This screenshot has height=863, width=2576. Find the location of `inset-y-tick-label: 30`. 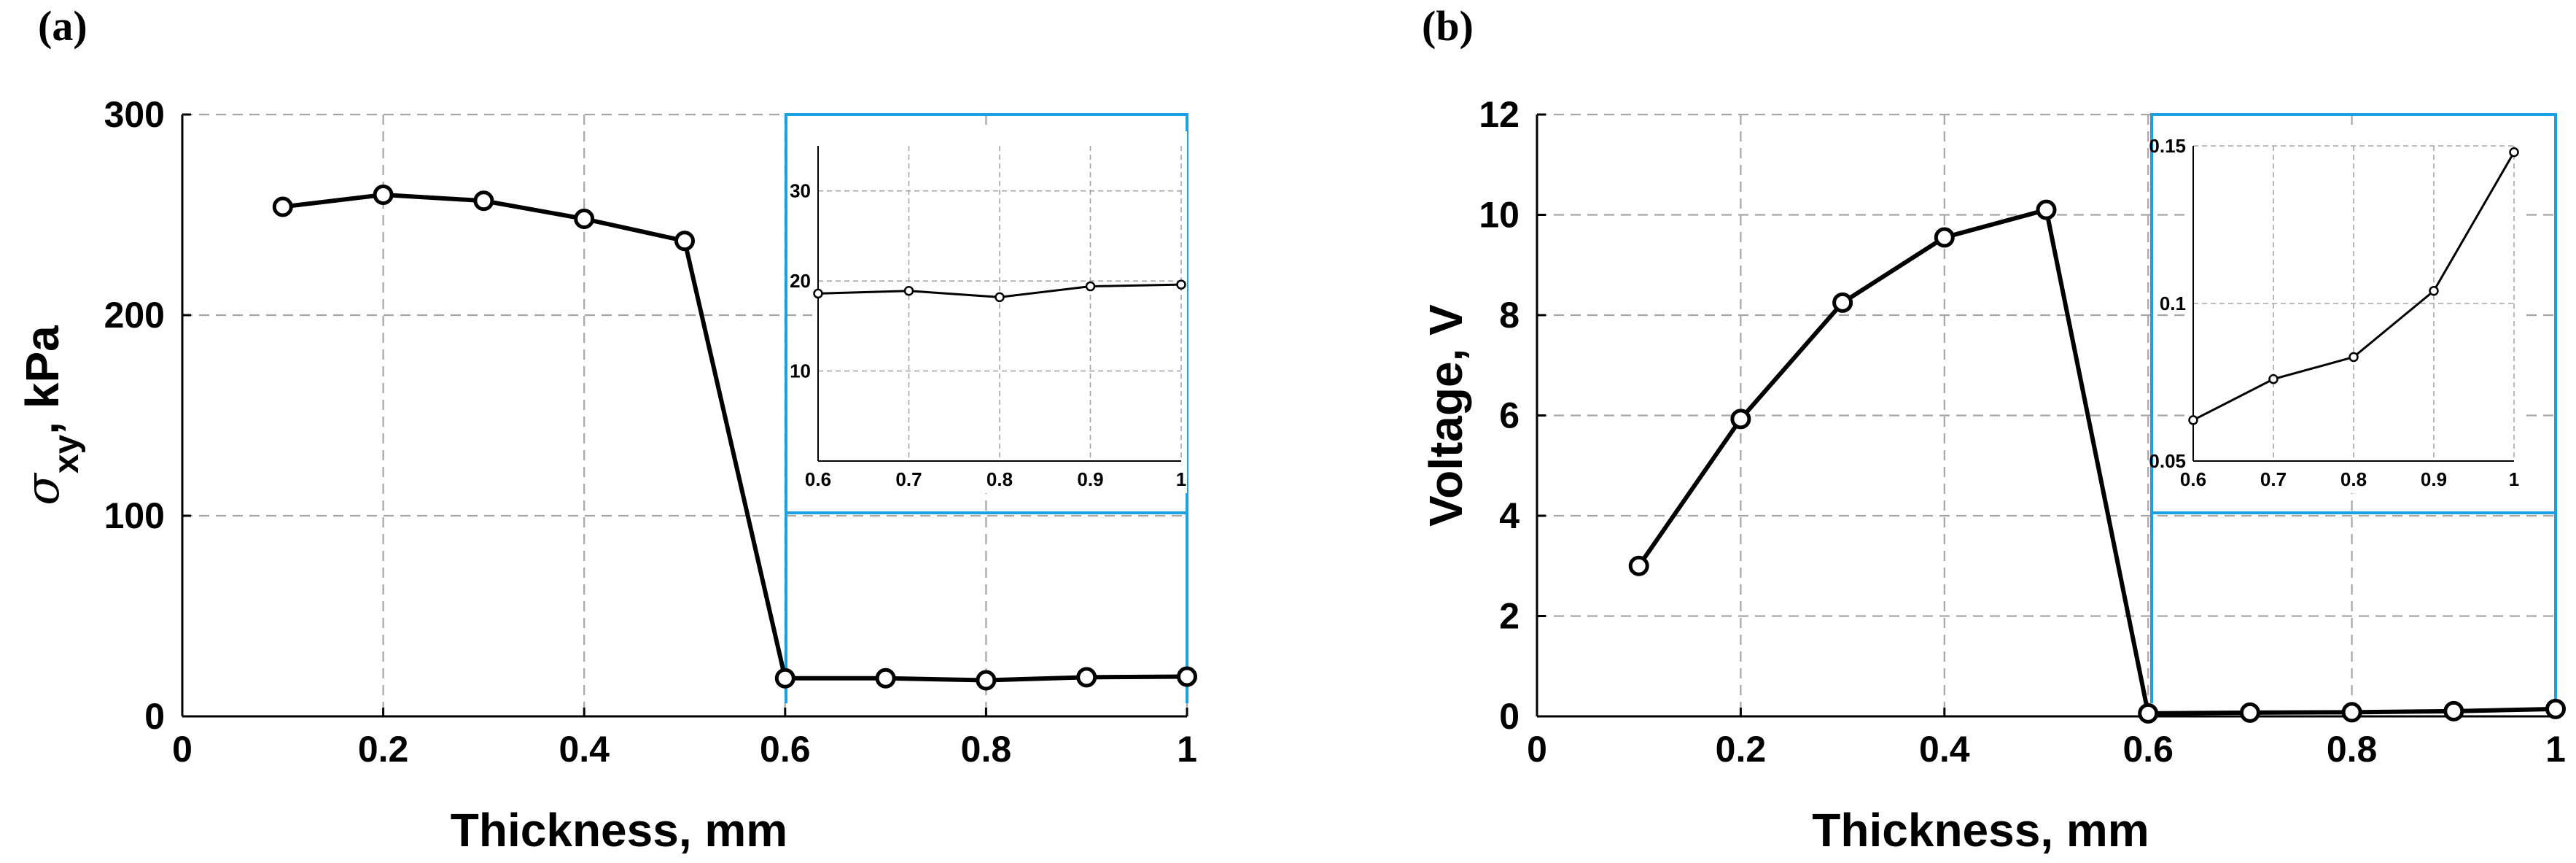

inset-y-tick-label: 30 is located at coordinates (800, 191).